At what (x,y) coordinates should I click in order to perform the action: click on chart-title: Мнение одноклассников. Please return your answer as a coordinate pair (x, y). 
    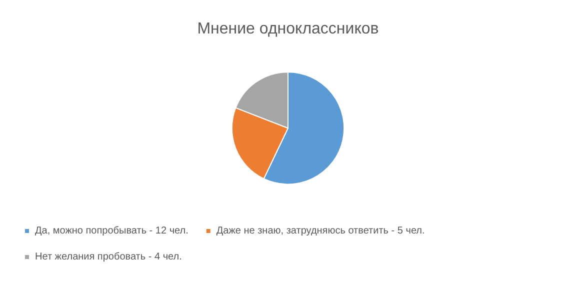
    Looking at the image, I should click on (288, 29).